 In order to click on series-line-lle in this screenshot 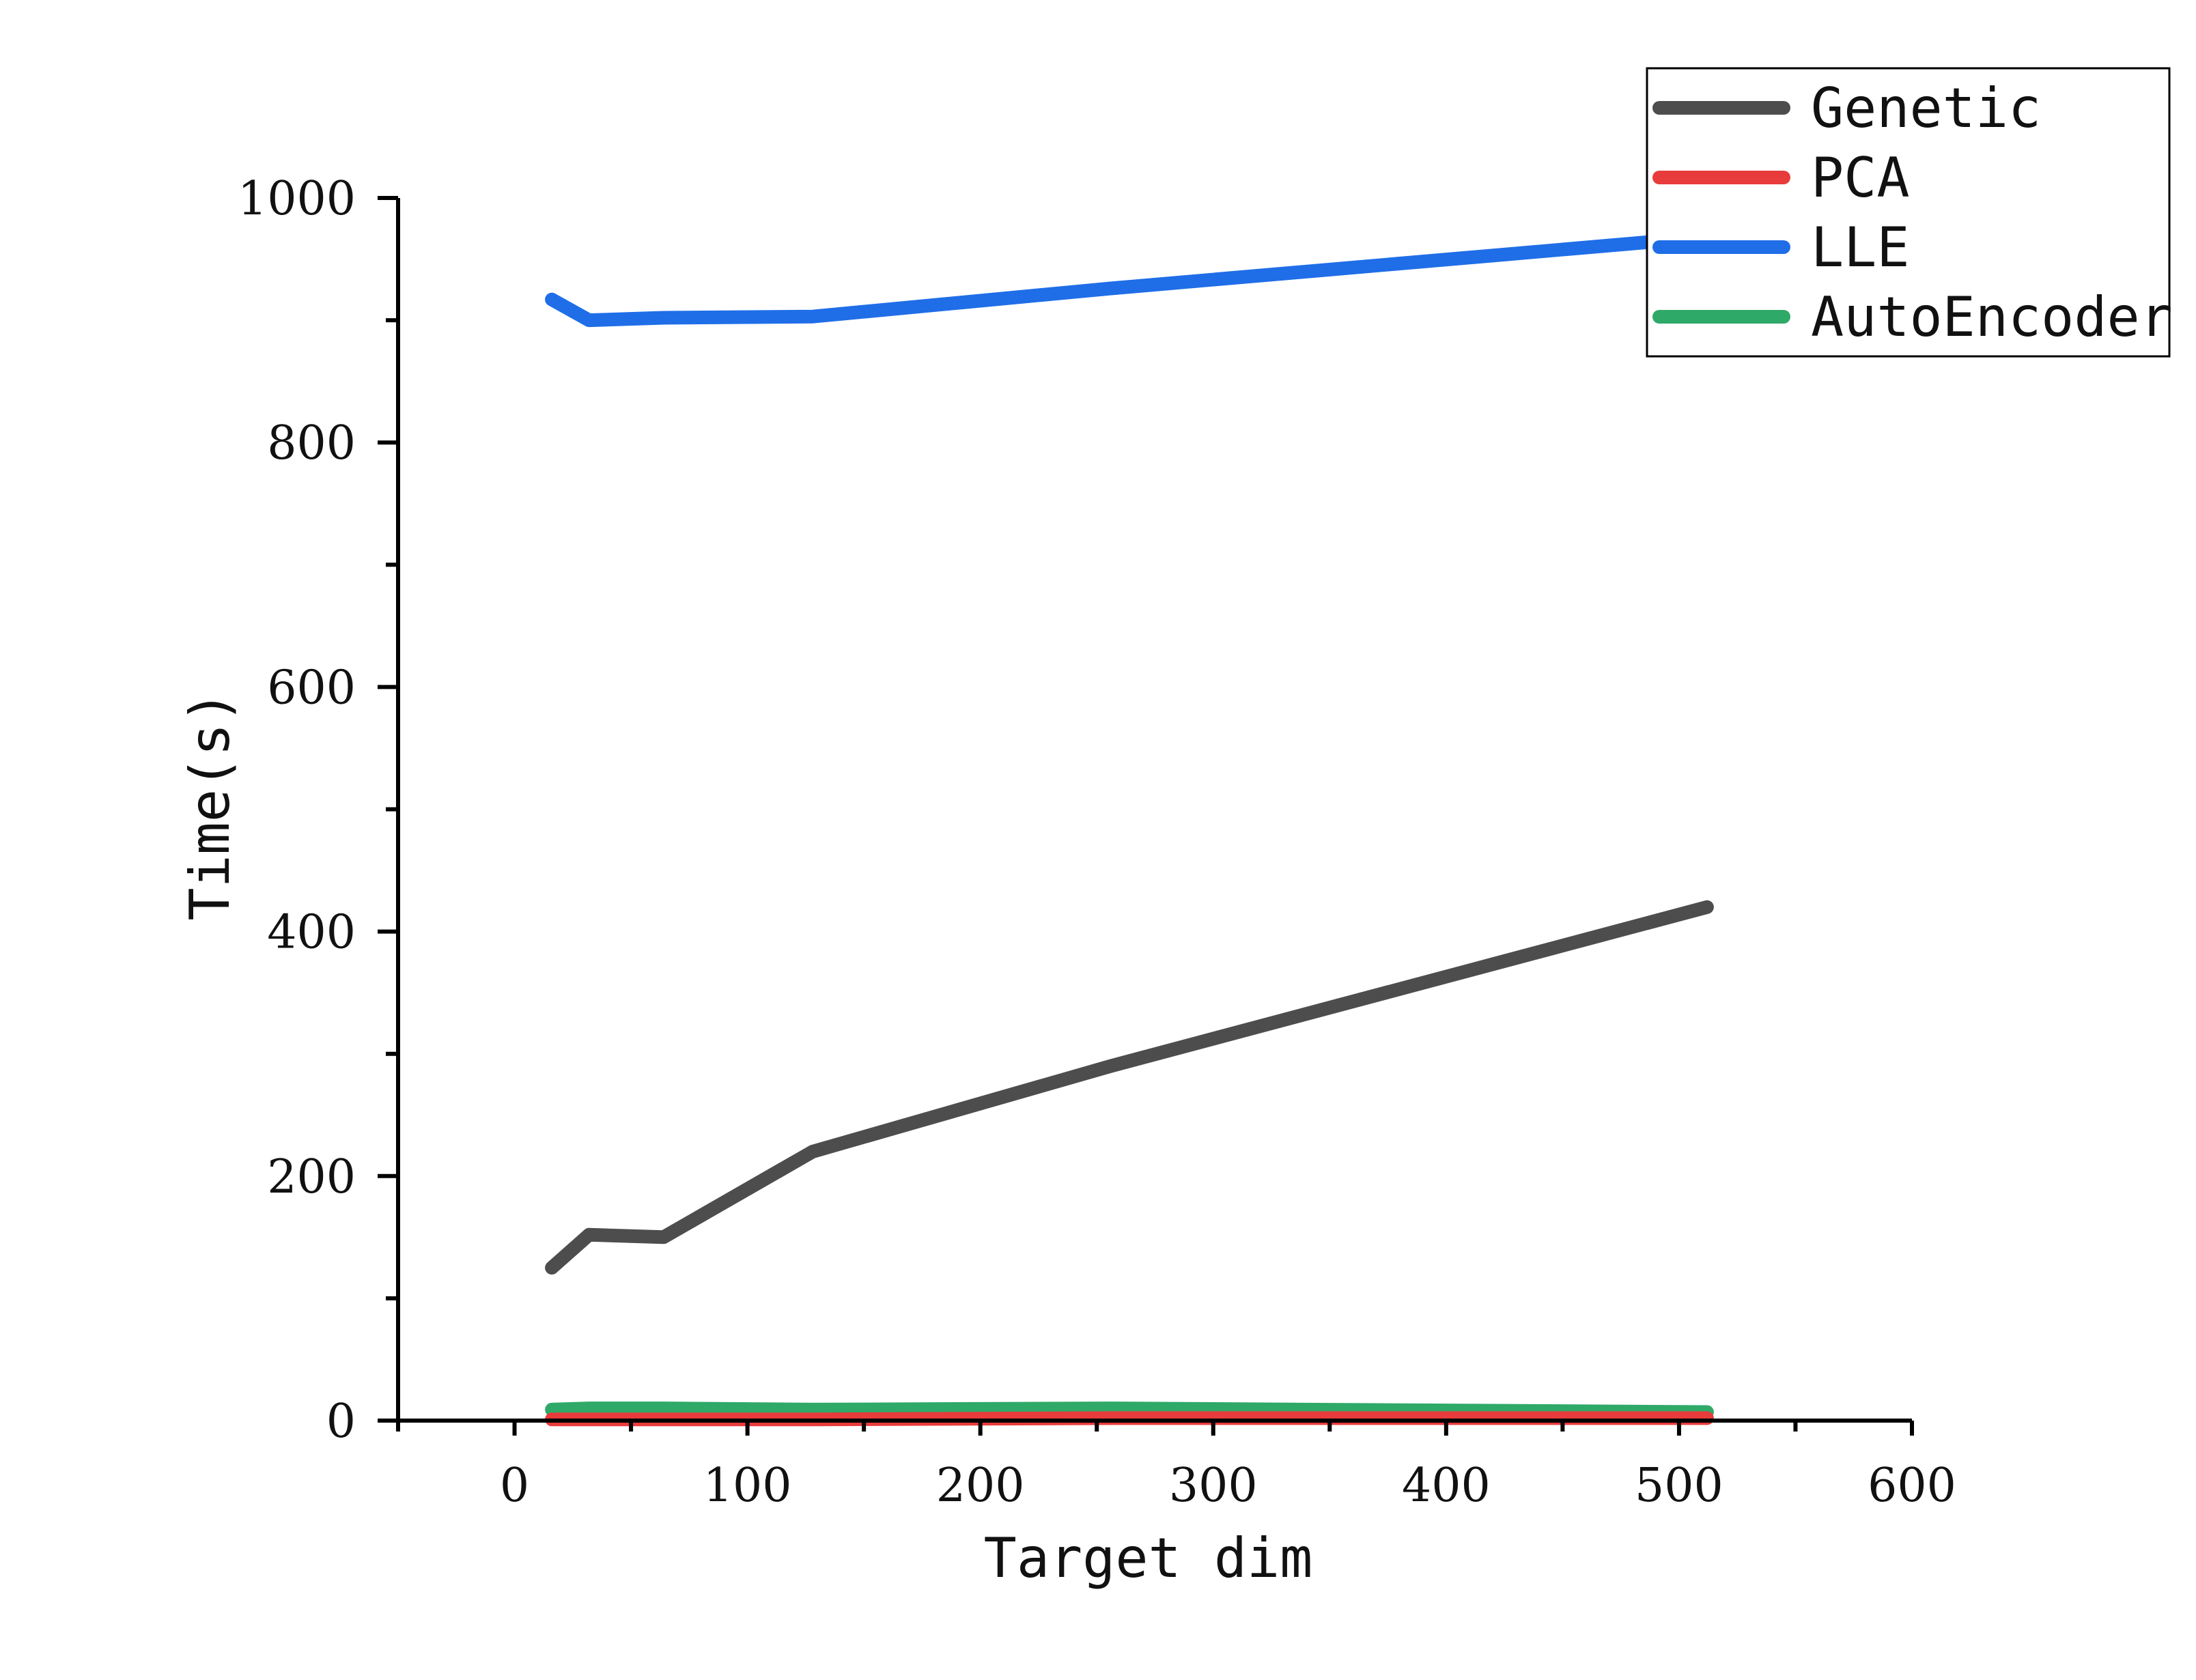, I will do `click(1129, 279)`.